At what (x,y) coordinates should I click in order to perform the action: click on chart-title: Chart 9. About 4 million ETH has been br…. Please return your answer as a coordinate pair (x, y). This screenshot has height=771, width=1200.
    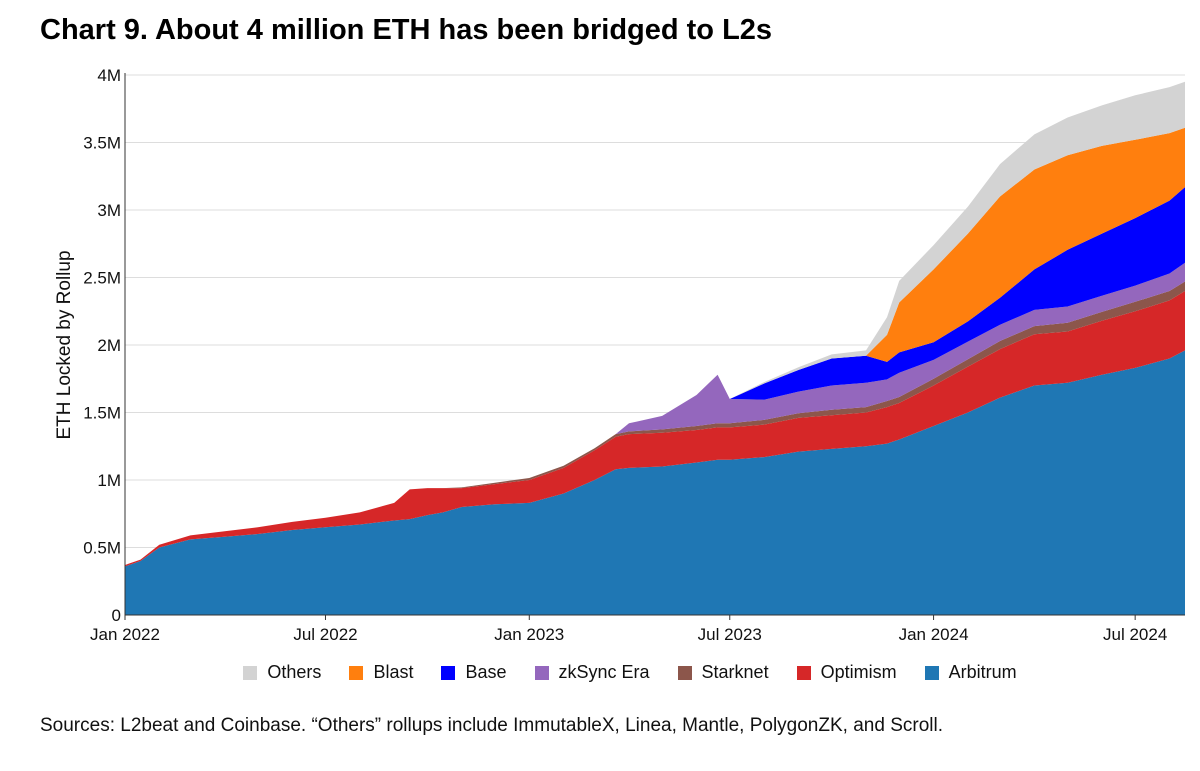
    Looking at the image, I should click on (406, 30).